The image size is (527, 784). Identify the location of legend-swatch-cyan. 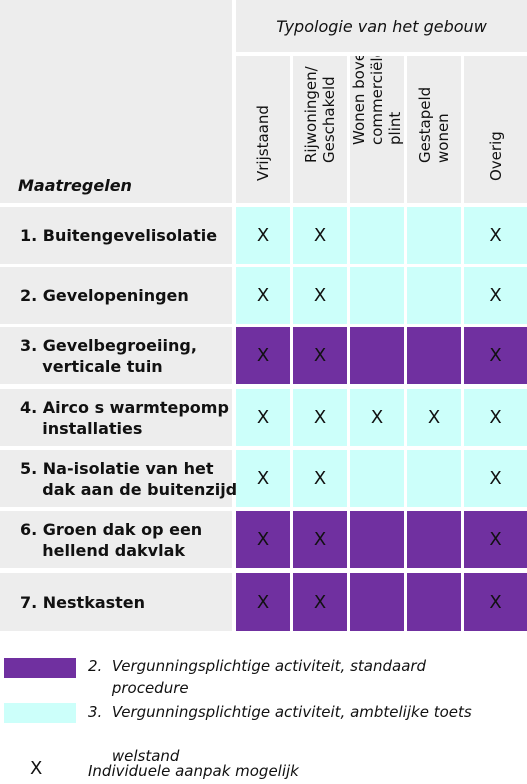
(40, 713).